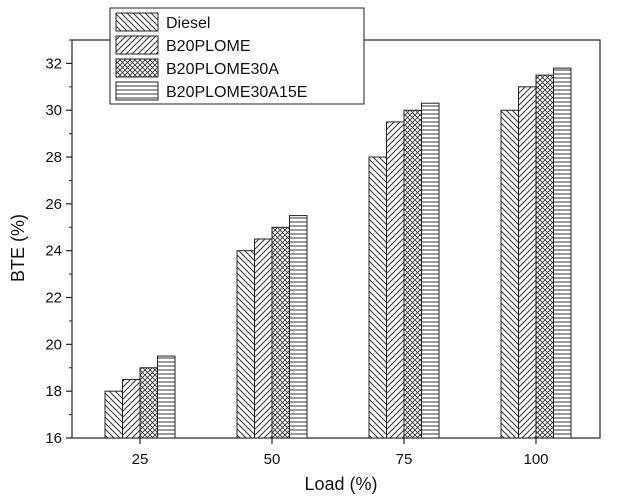  I want to click on legend-swatch-b20plome30a, so click(137, 68).